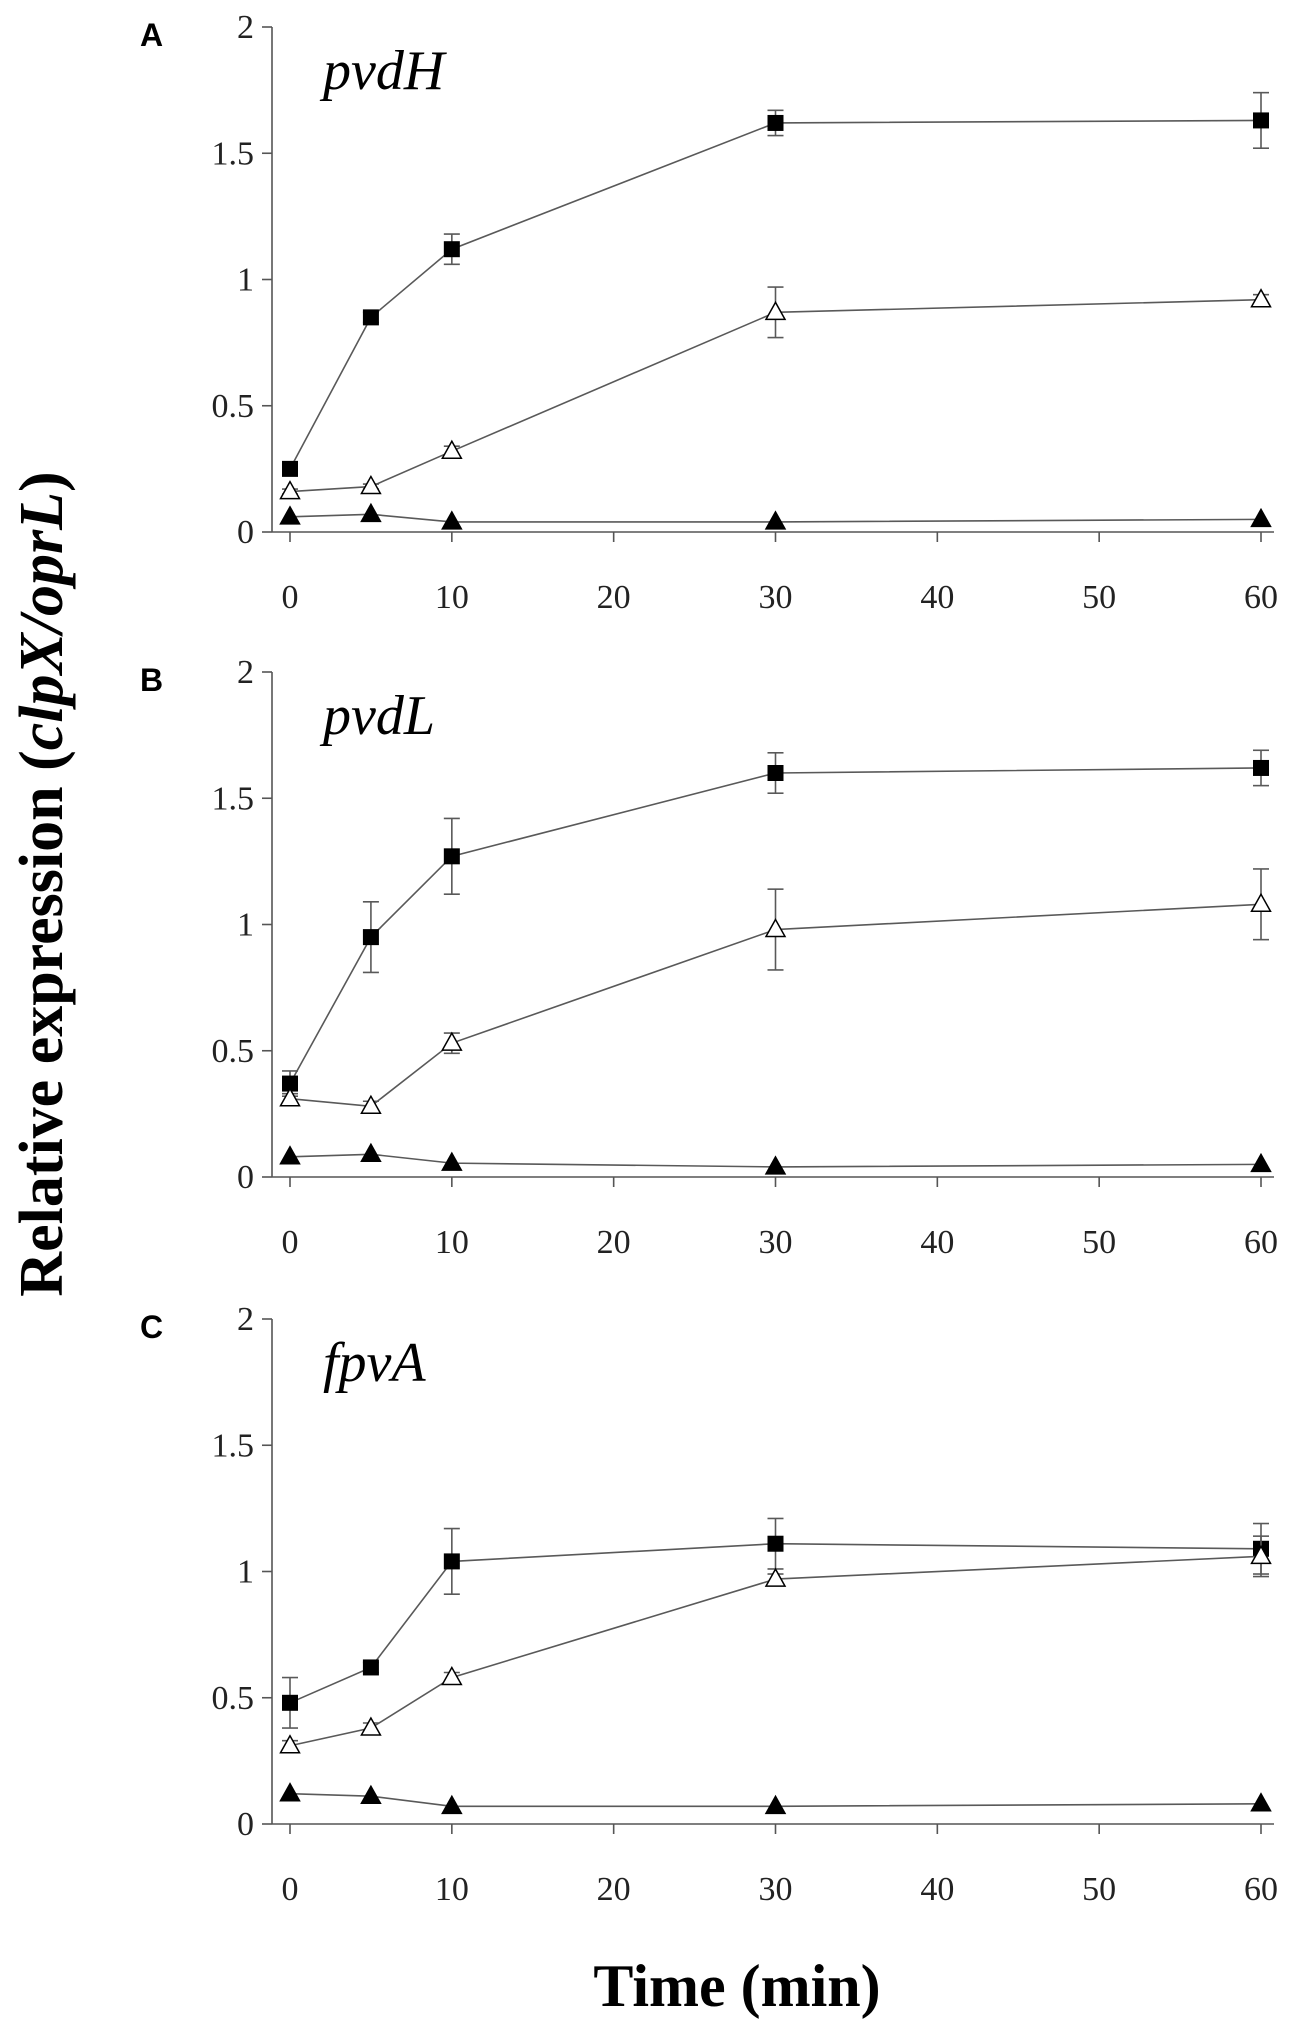 This screenshot has width=1293, height=2033. Describe the element at coordinates (377, 716) in the screenshot. I see `gene-title: pvdL` at that location.